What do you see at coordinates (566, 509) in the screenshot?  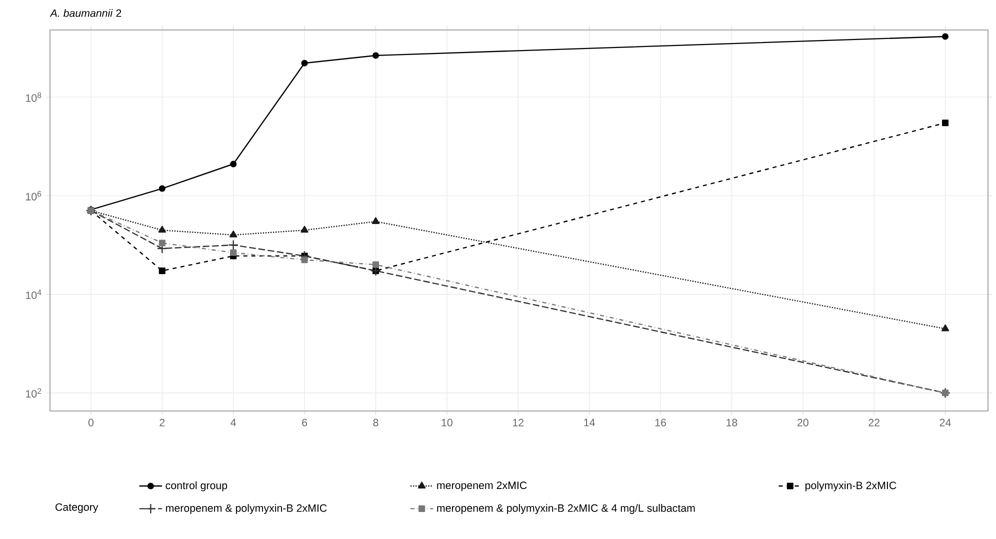 I see `legend-label: meropenem & polymyxin-B 2xMIC & 4 mg/L sulbactam` at bounding box center [566, 509].